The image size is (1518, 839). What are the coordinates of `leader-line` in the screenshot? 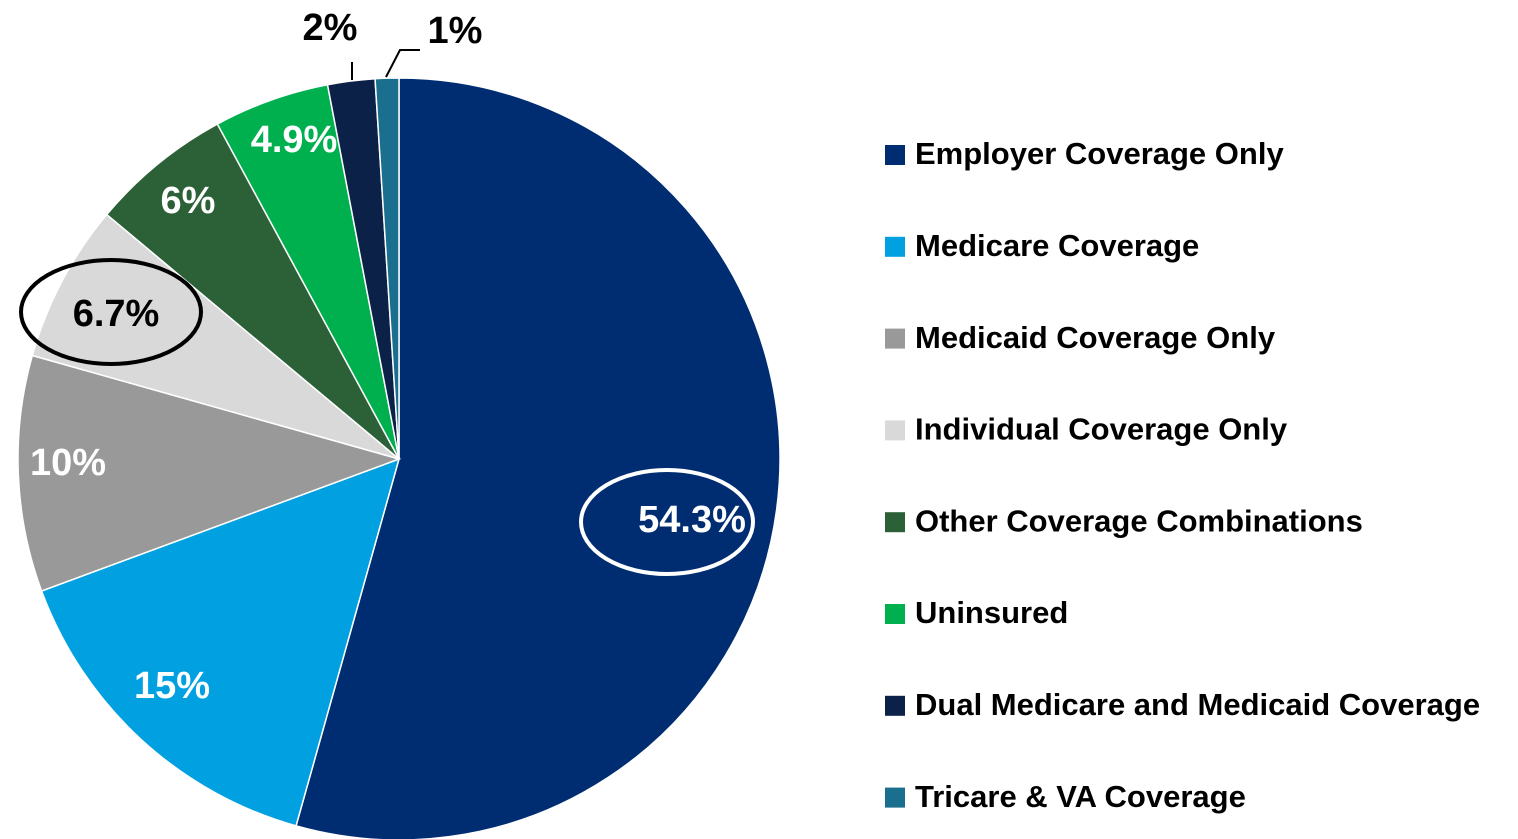 It's located at (402, 63).